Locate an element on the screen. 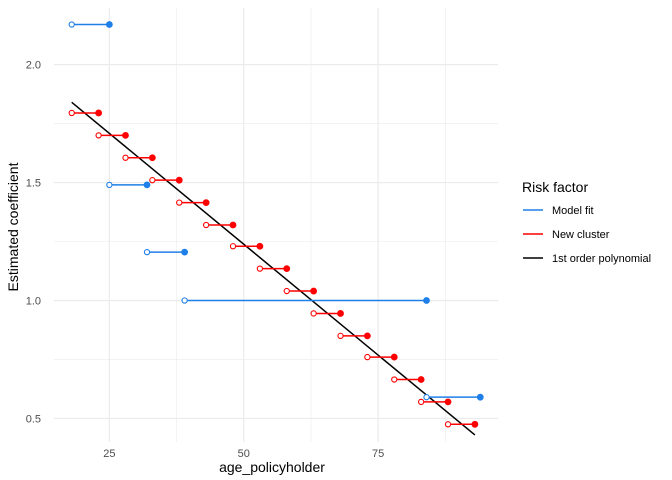 The height and width of the screenshot is (480, 672). y-tick-label-1: 1.0 is located at coordinates (33, 301).